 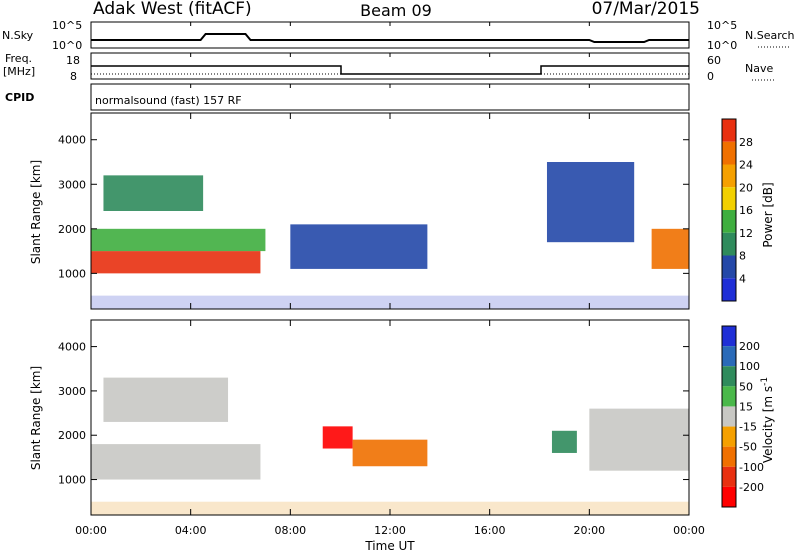 I want to click on nsky-trace, so click(x=390, y=38).